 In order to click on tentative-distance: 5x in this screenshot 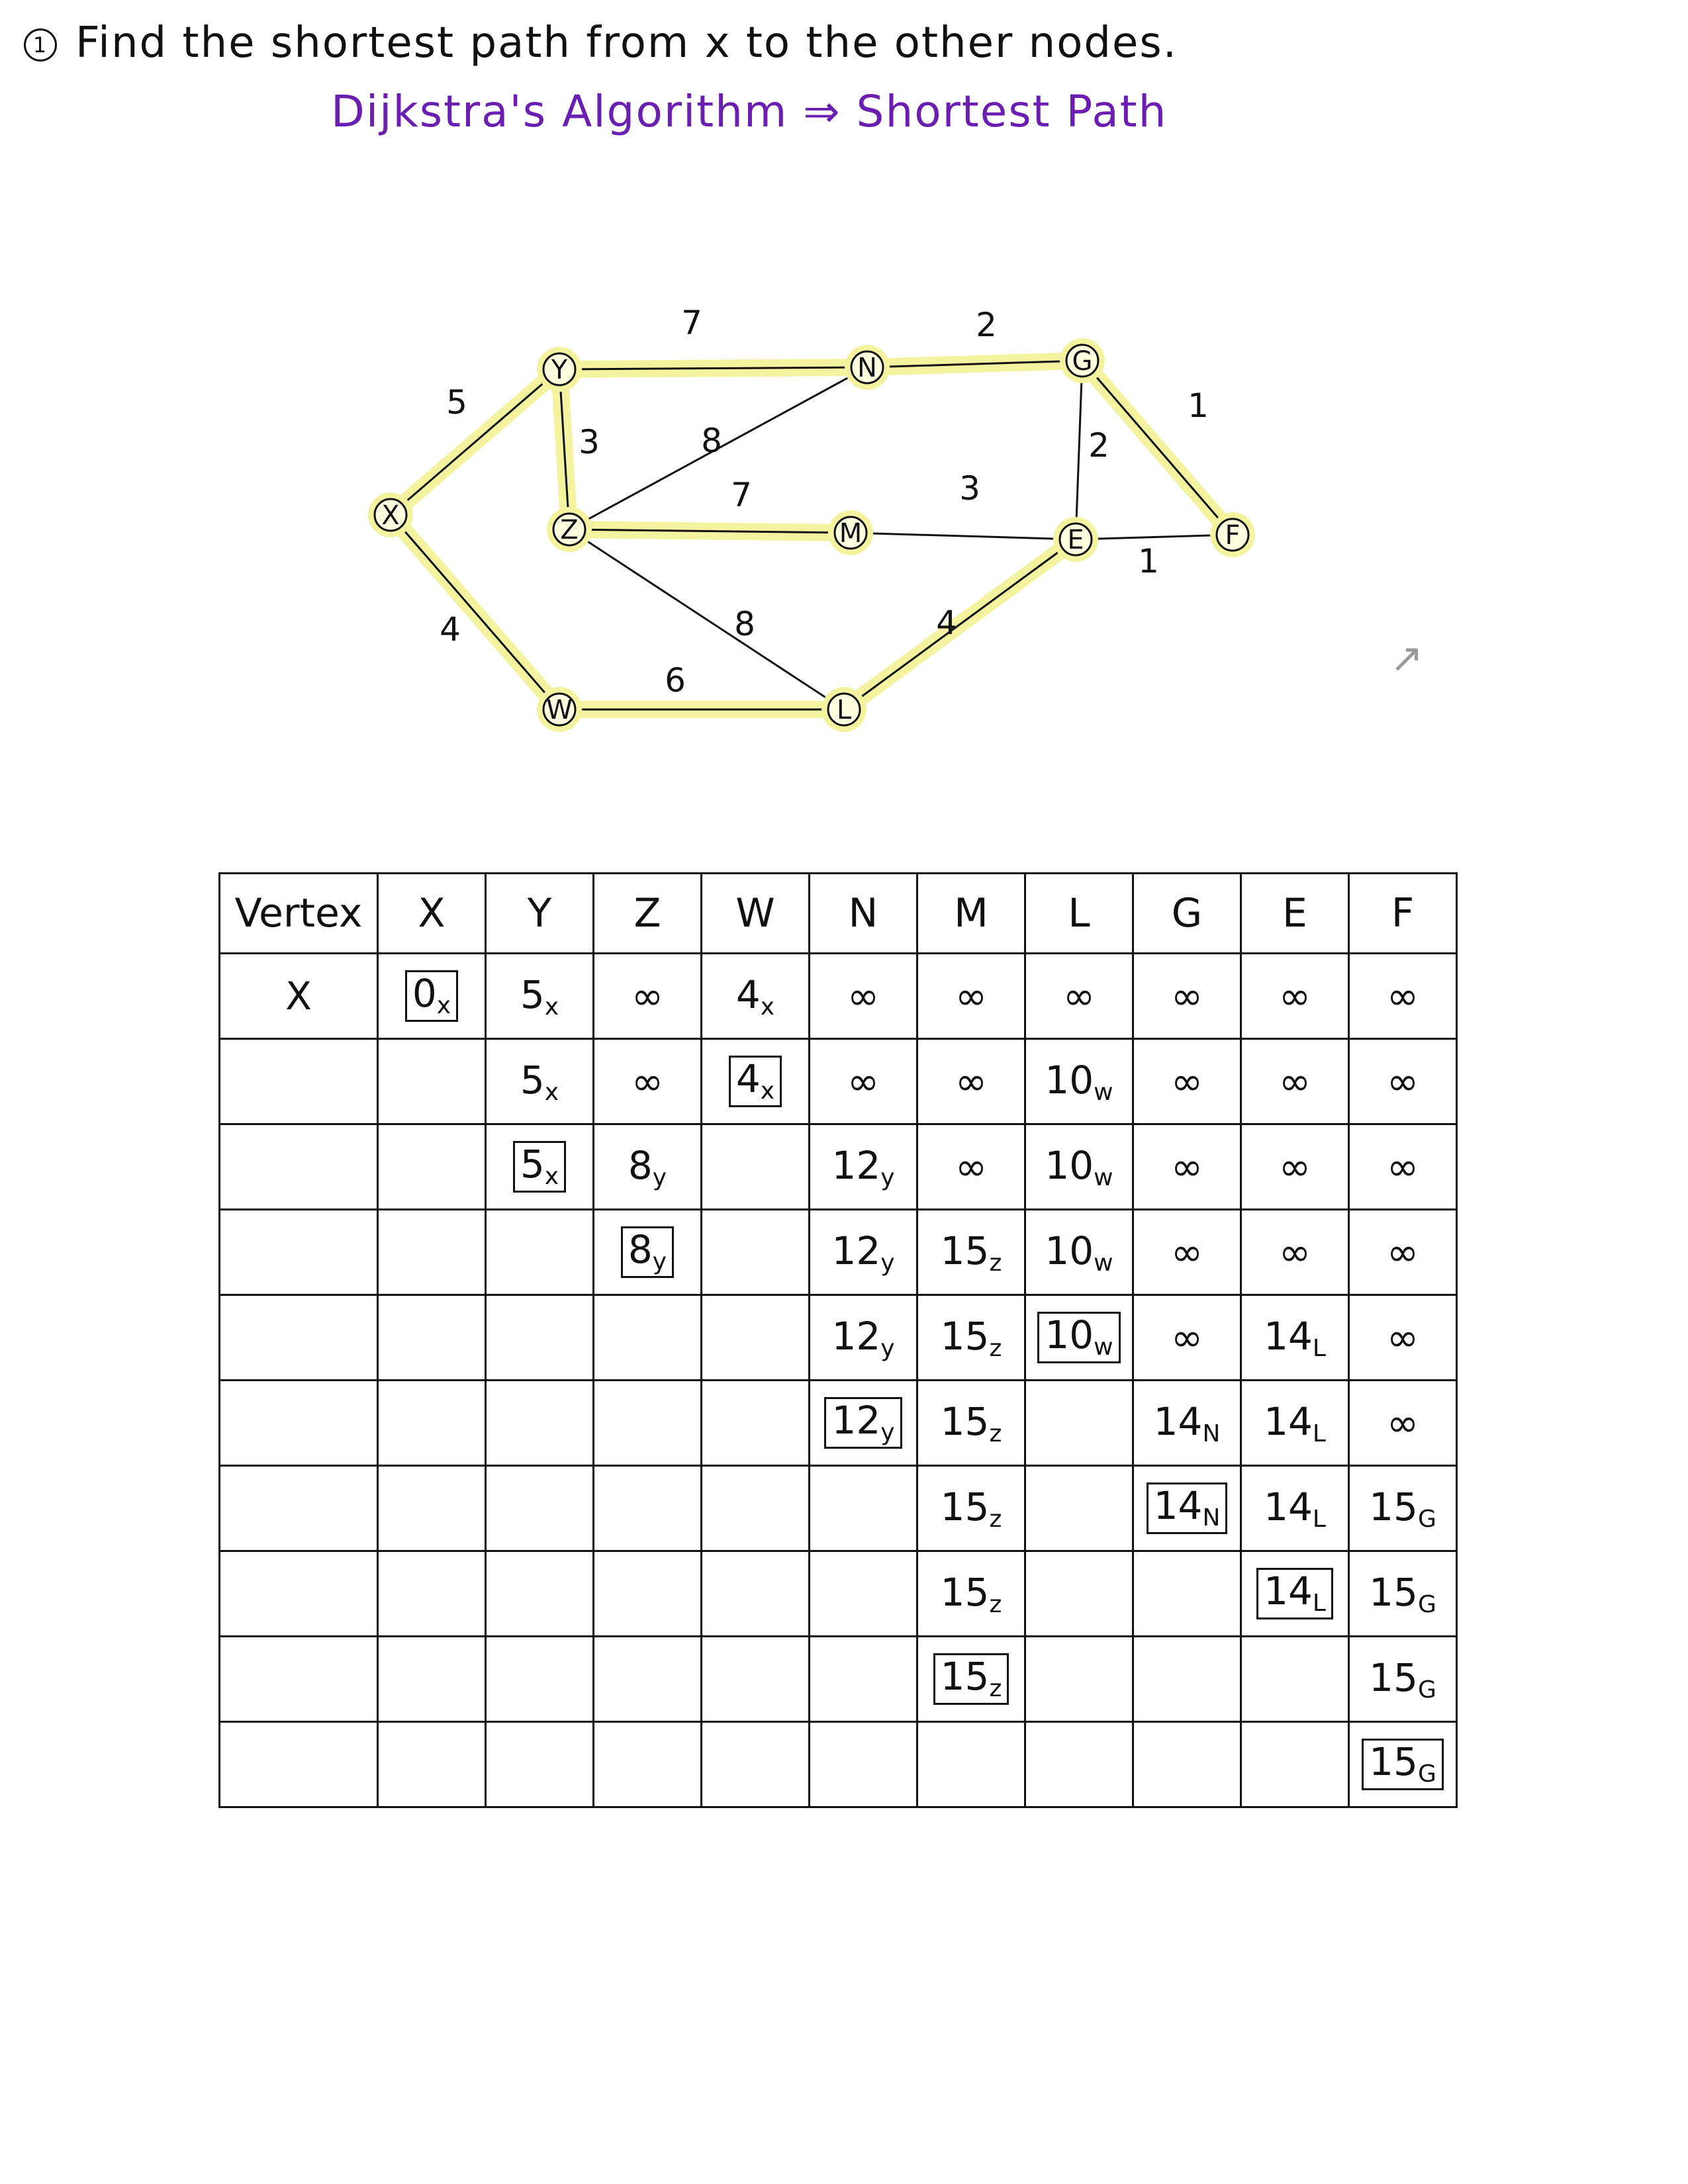, I will do `click(539, 1082)`.